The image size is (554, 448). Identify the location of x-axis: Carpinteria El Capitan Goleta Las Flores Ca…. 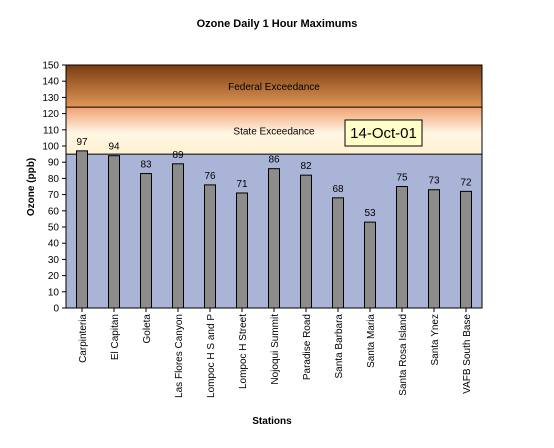
(275, 353).